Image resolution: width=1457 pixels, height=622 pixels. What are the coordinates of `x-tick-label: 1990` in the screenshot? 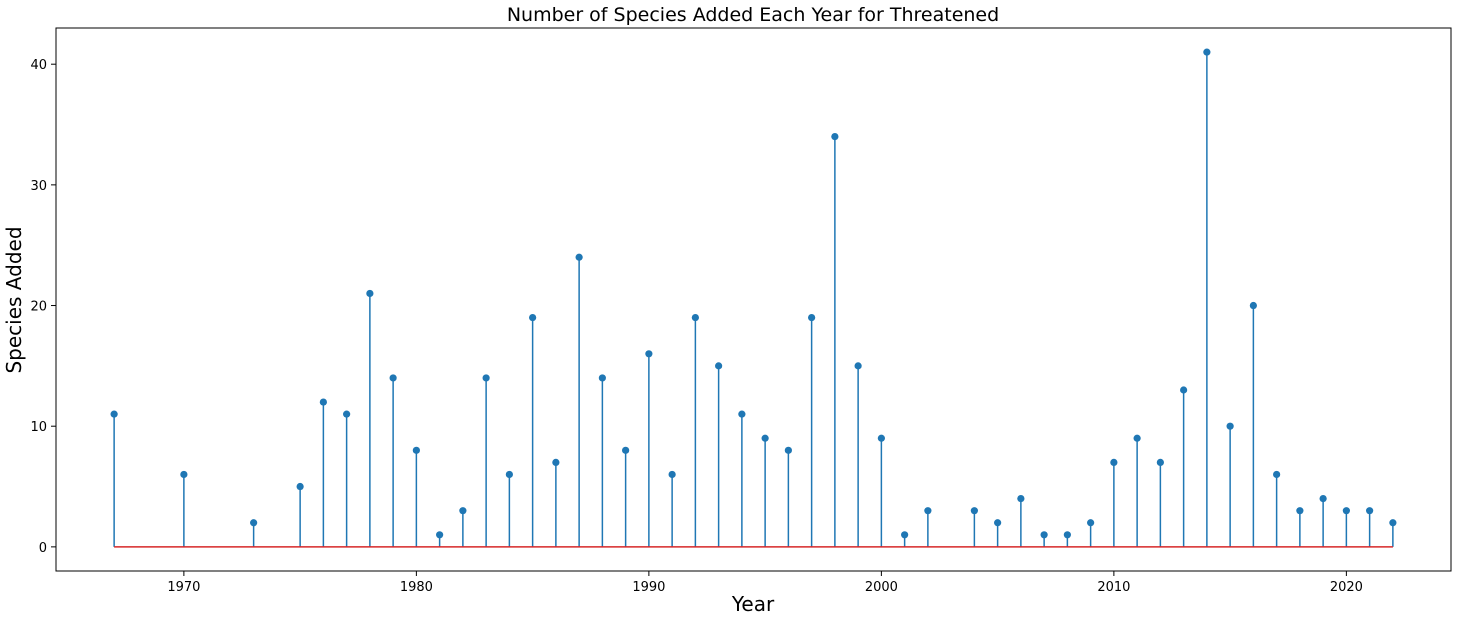 It's located at (648, 587).